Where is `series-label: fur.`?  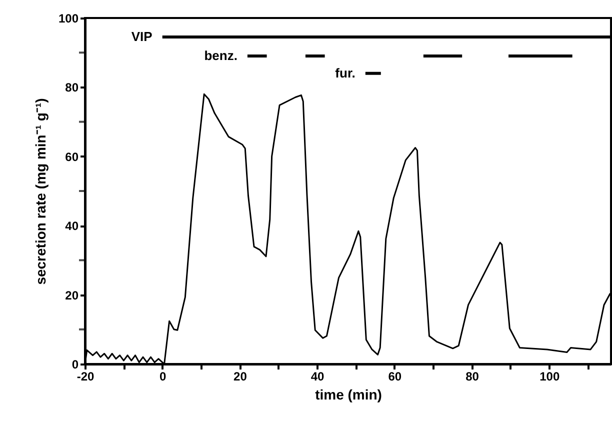 series-label: fur. is located at coordinates (345, 72).